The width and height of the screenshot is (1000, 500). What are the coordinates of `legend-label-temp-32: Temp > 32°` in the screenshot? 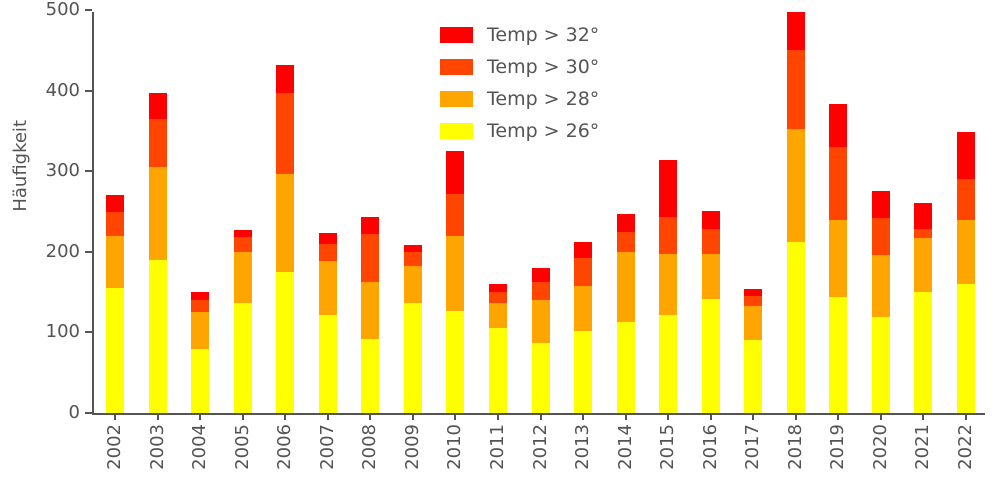 It's located at (543, 35).